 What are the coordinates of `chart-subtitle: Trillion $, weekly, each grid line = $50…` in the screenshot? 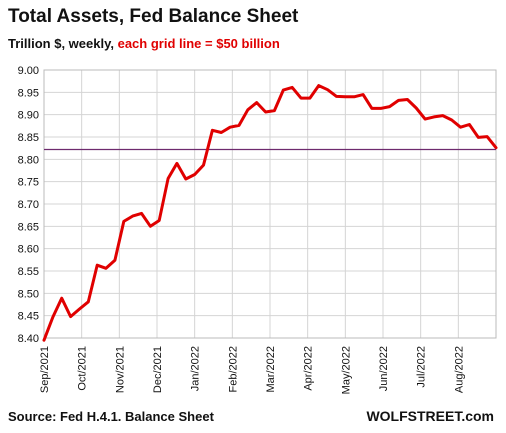 It's located at (144, 43).